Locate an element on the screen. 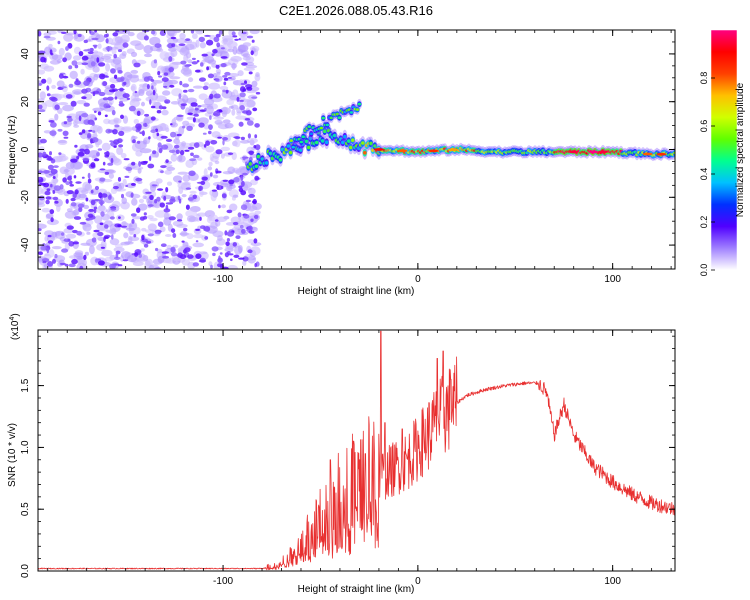 This screenshot has width=750, height=600. spectrogram-y-label: Frequency (Hz) is located at coordinates (12, 150).